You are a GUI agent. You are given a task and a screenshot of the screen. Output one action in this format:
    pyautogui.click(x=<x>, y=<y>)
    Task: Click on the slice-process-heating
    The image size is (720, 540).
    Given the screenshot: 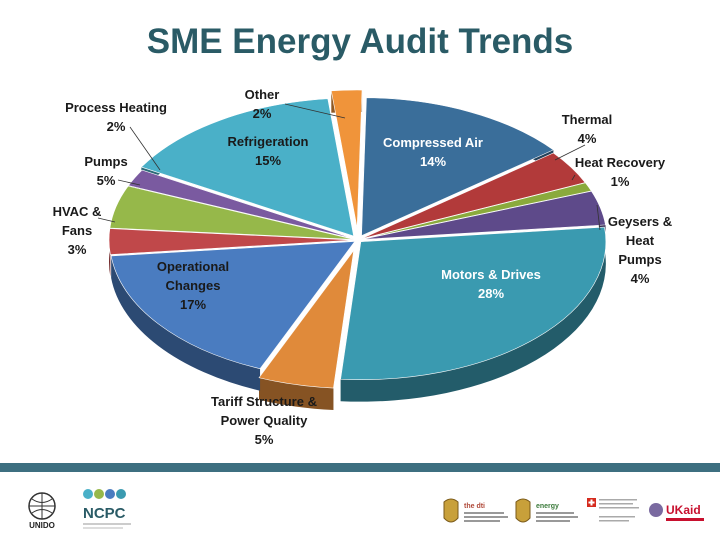 What is the action you would take?
    pyautogui.click(x=241, y=204)
    